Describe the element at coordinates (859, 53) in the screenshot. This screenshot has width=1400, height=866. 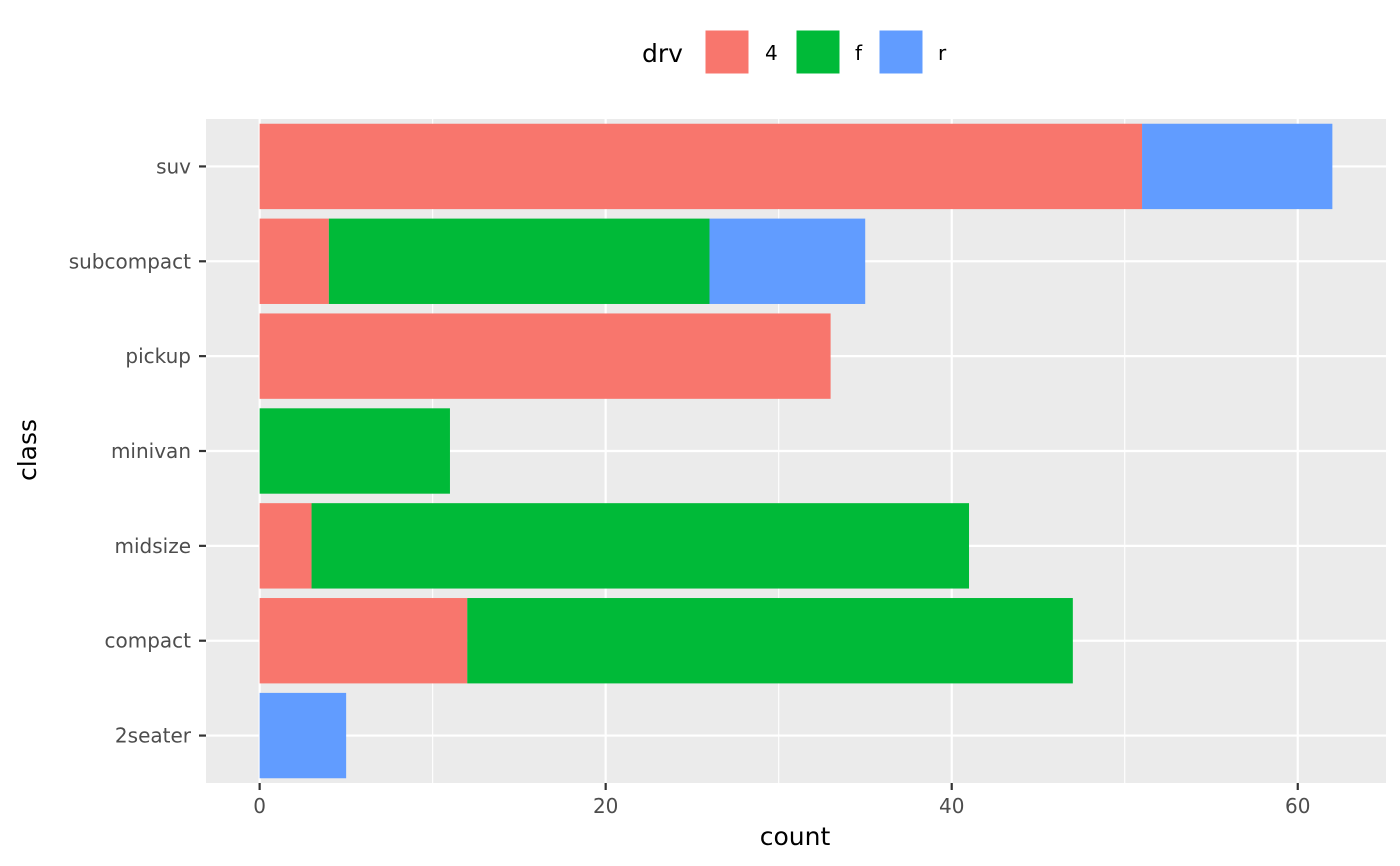
I see `legend-label-f: f` at that location.